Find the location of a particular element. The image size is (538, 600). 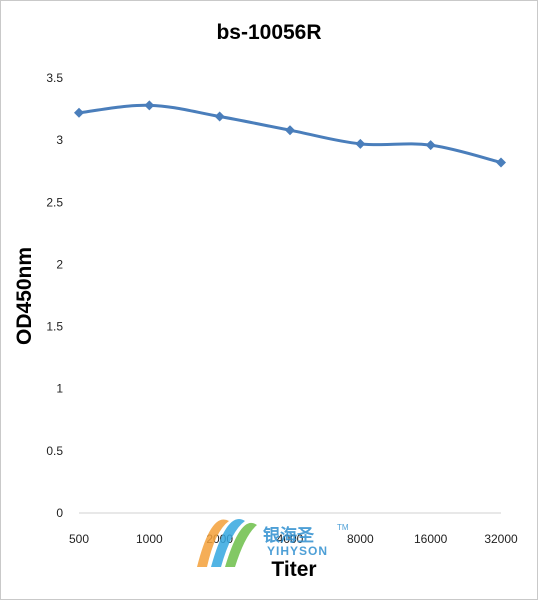

x-tick-label: 500 is located at coordinates (79, 539).